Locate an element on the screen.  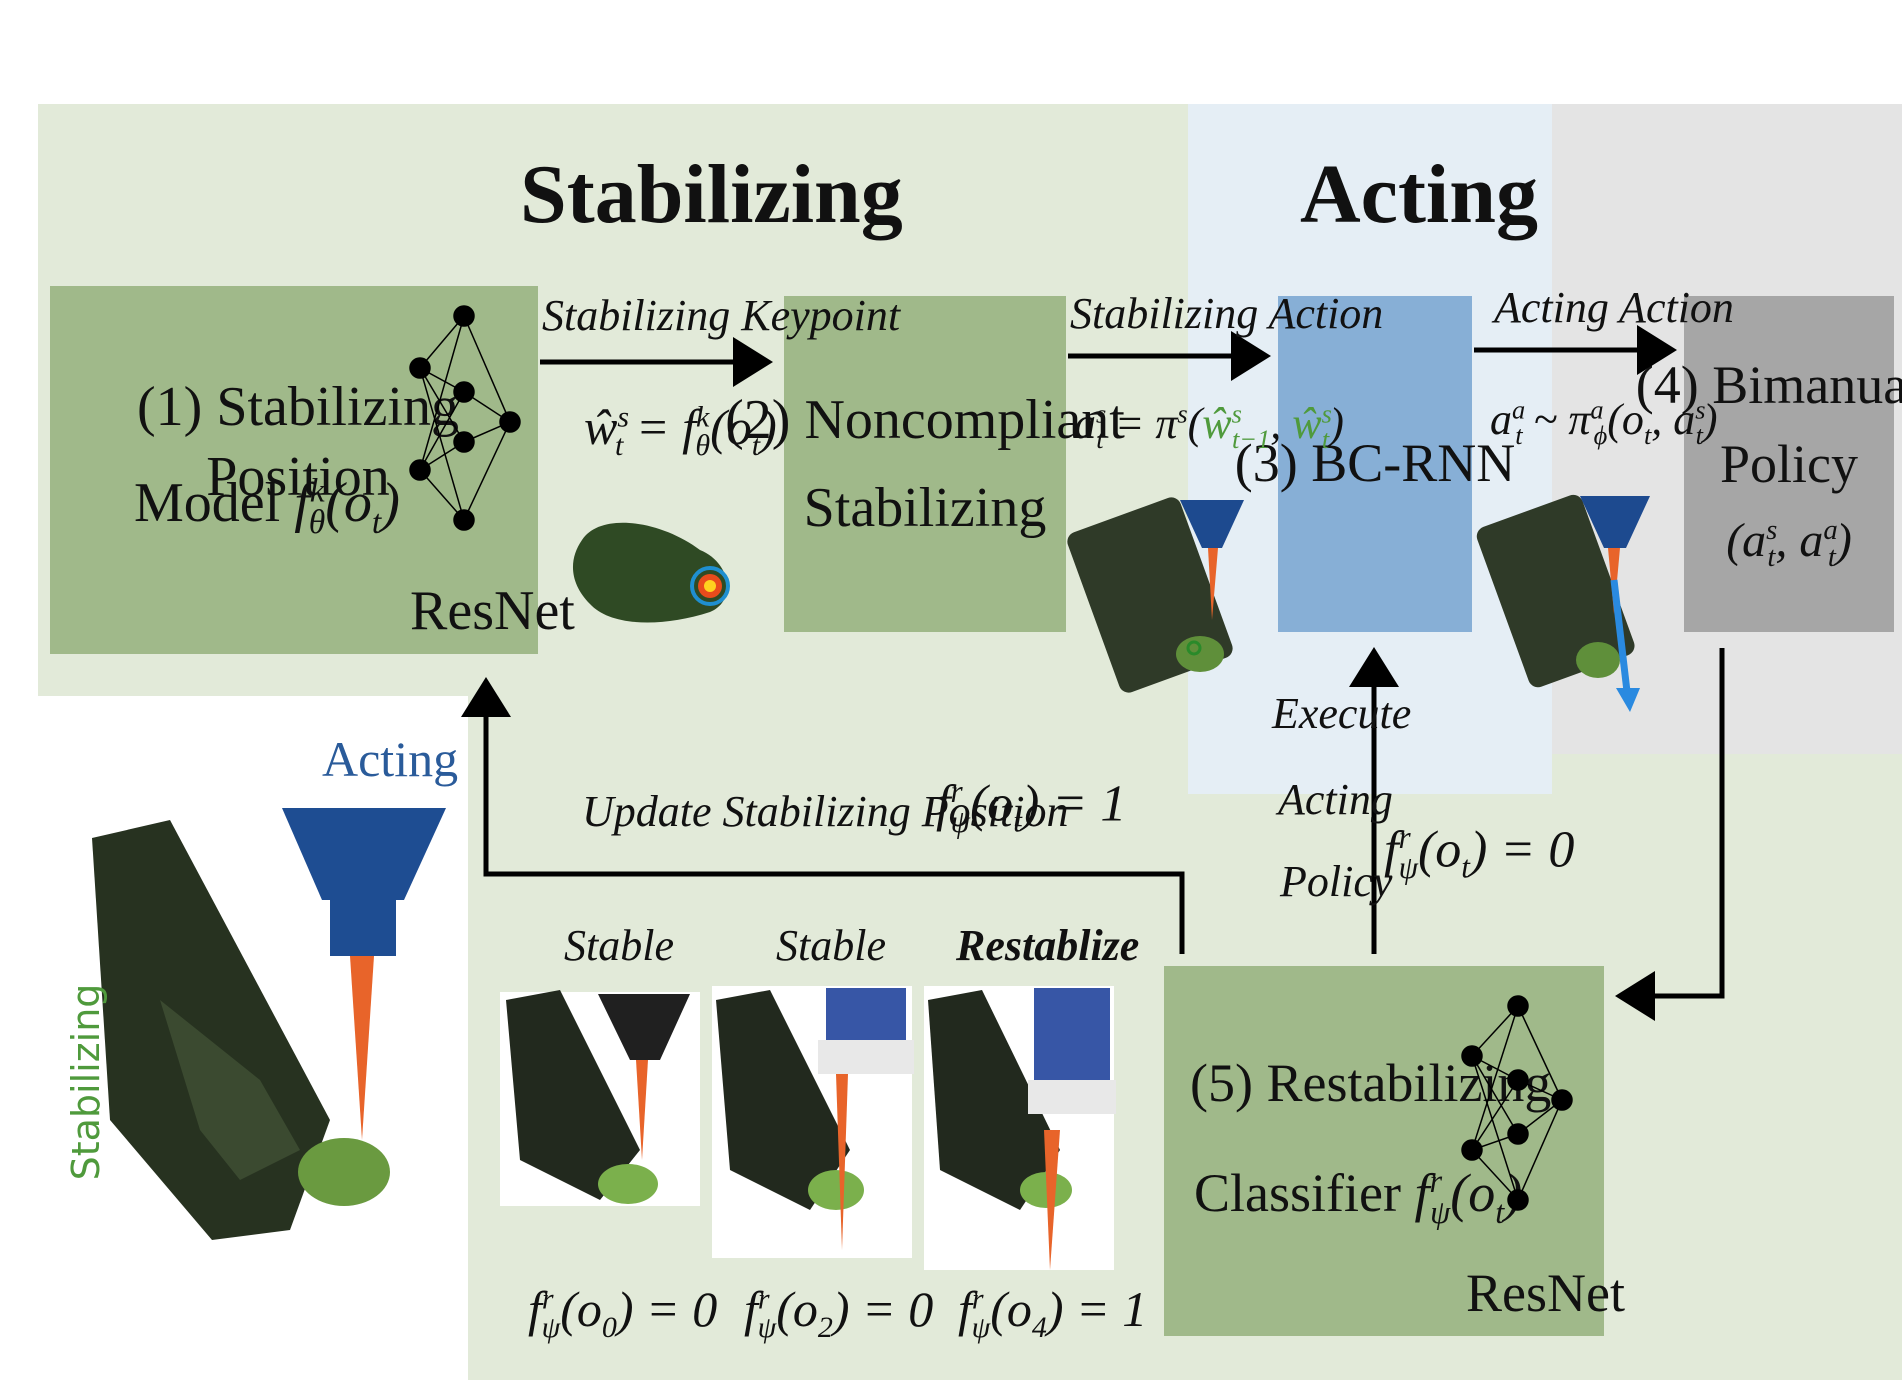
execute-equation: frψ(ot) = 0 is located at coordinates (1479, 853).